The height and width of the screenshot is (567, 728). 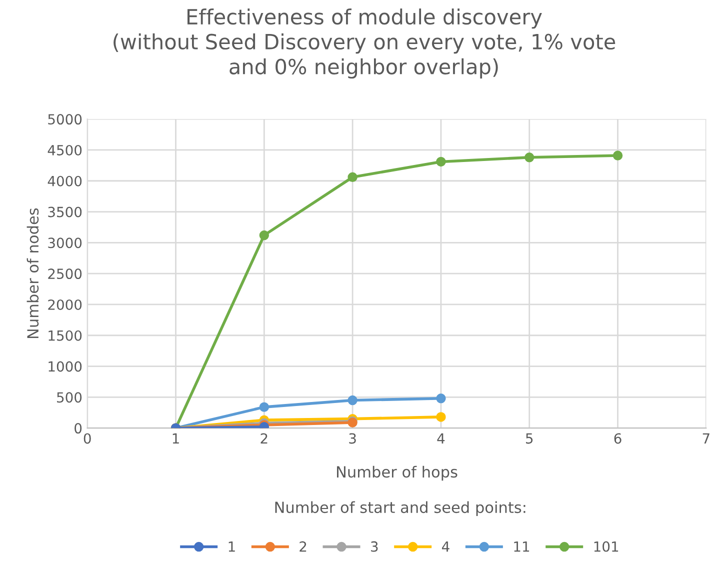 I want to click on y-tick-label: 5000, so click(x=65, y=119).